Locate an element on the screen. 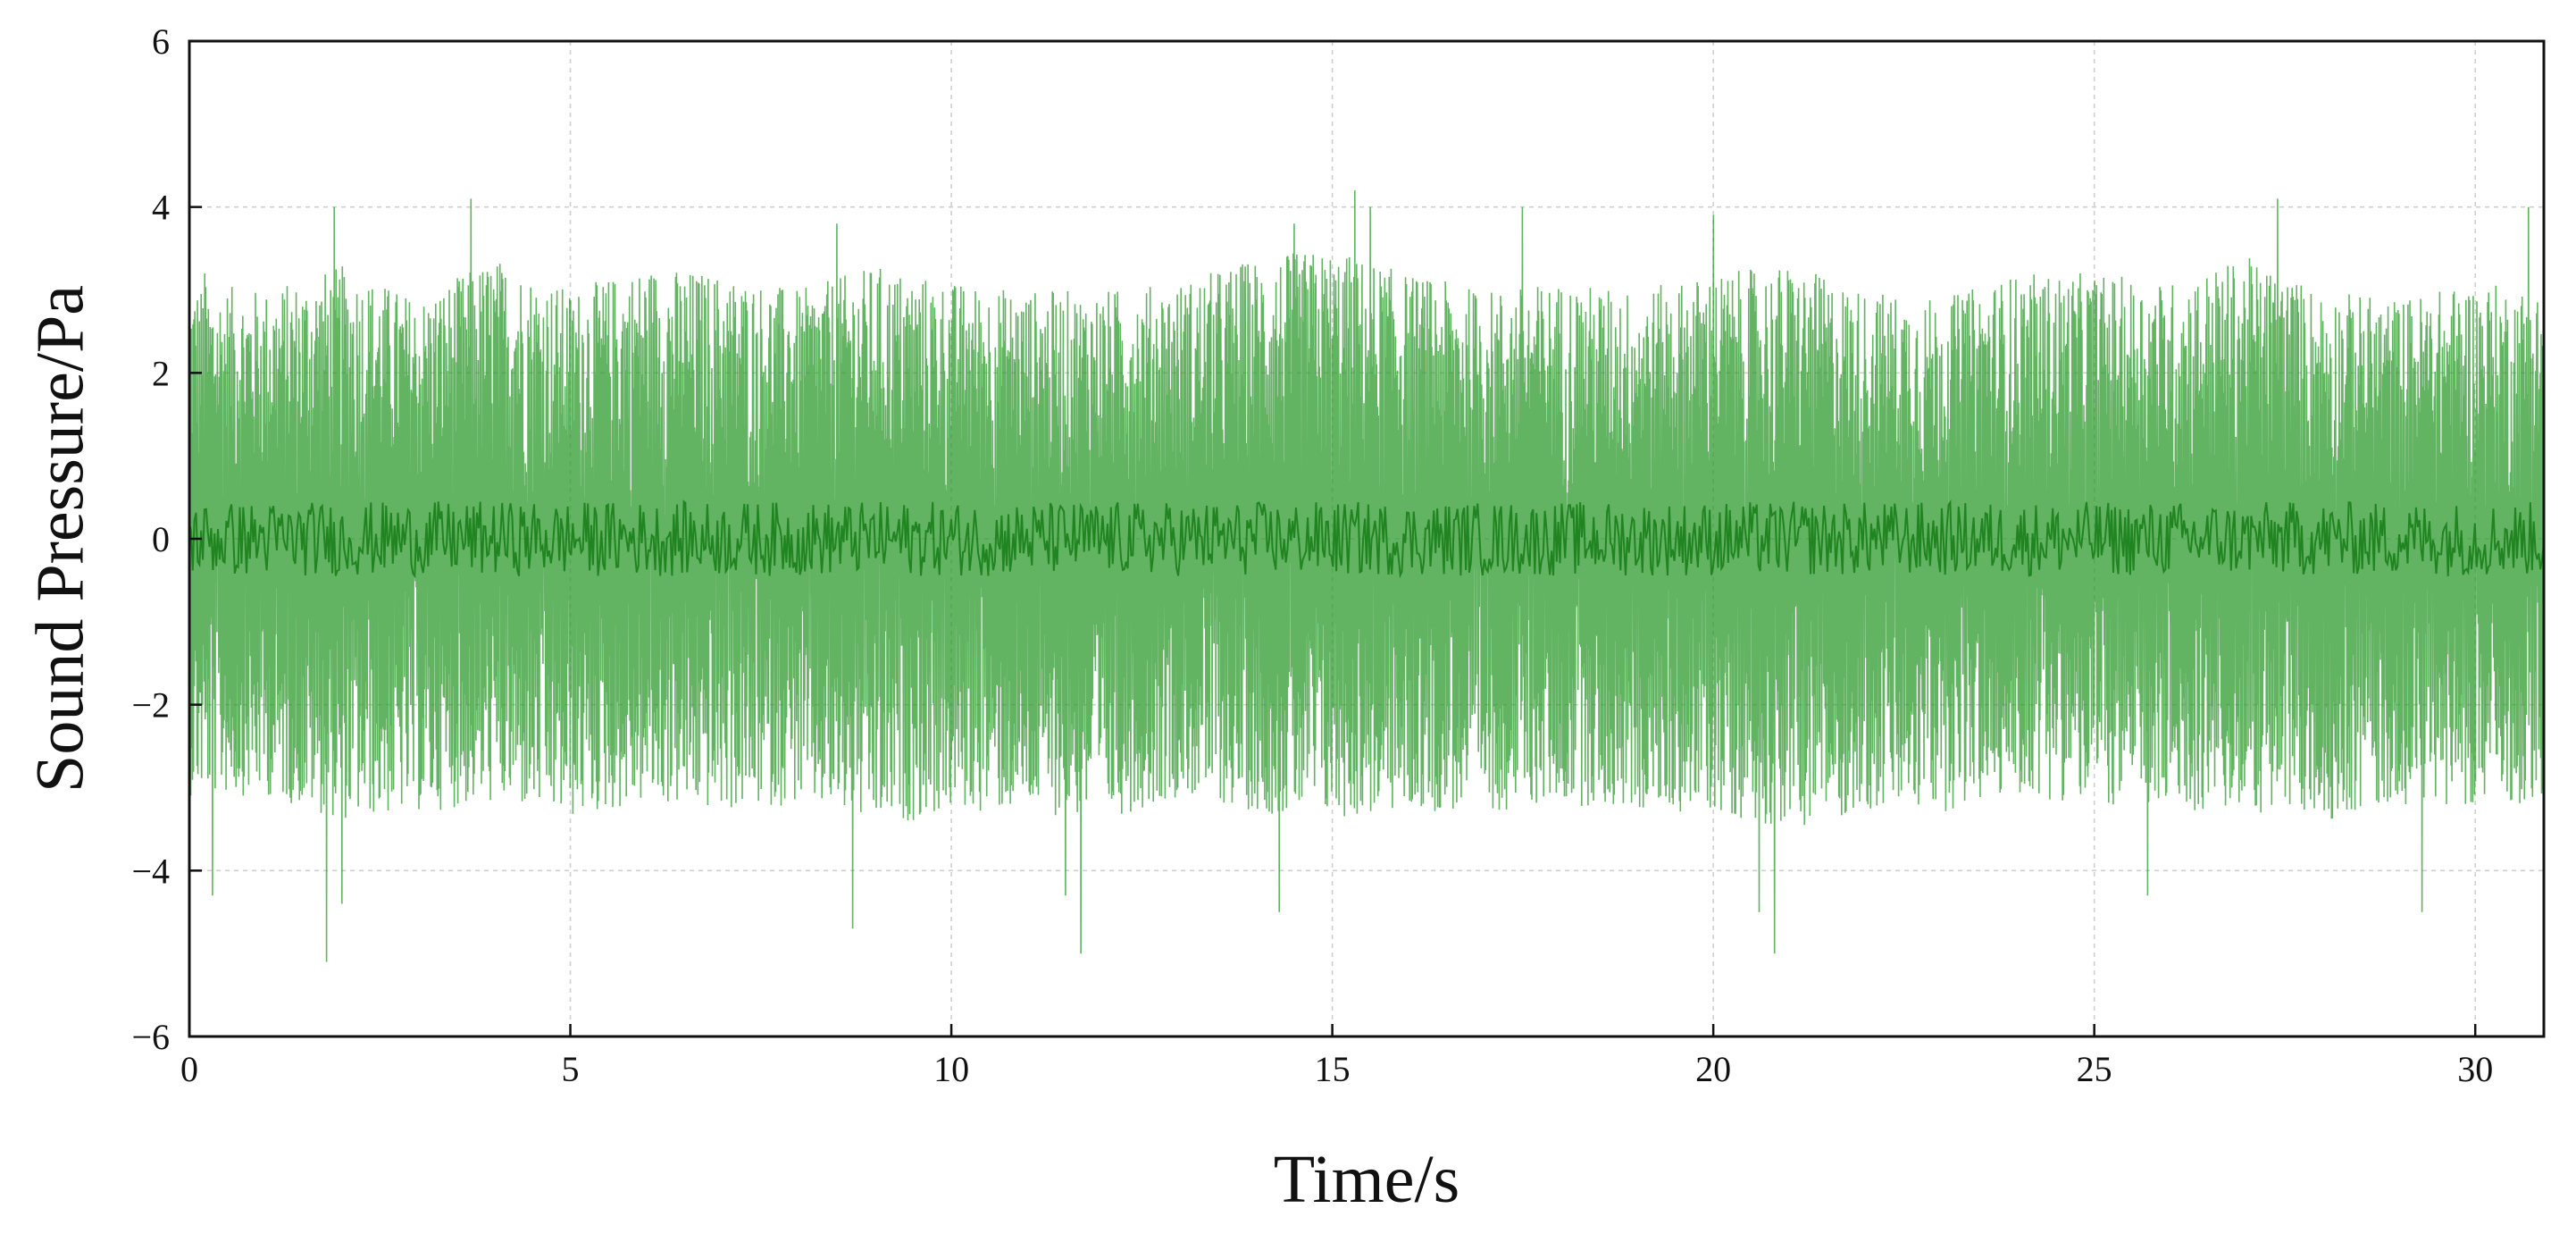 The image size is (2576, 1242). y-tick-label: 2 is located at coordinates (161, 373).